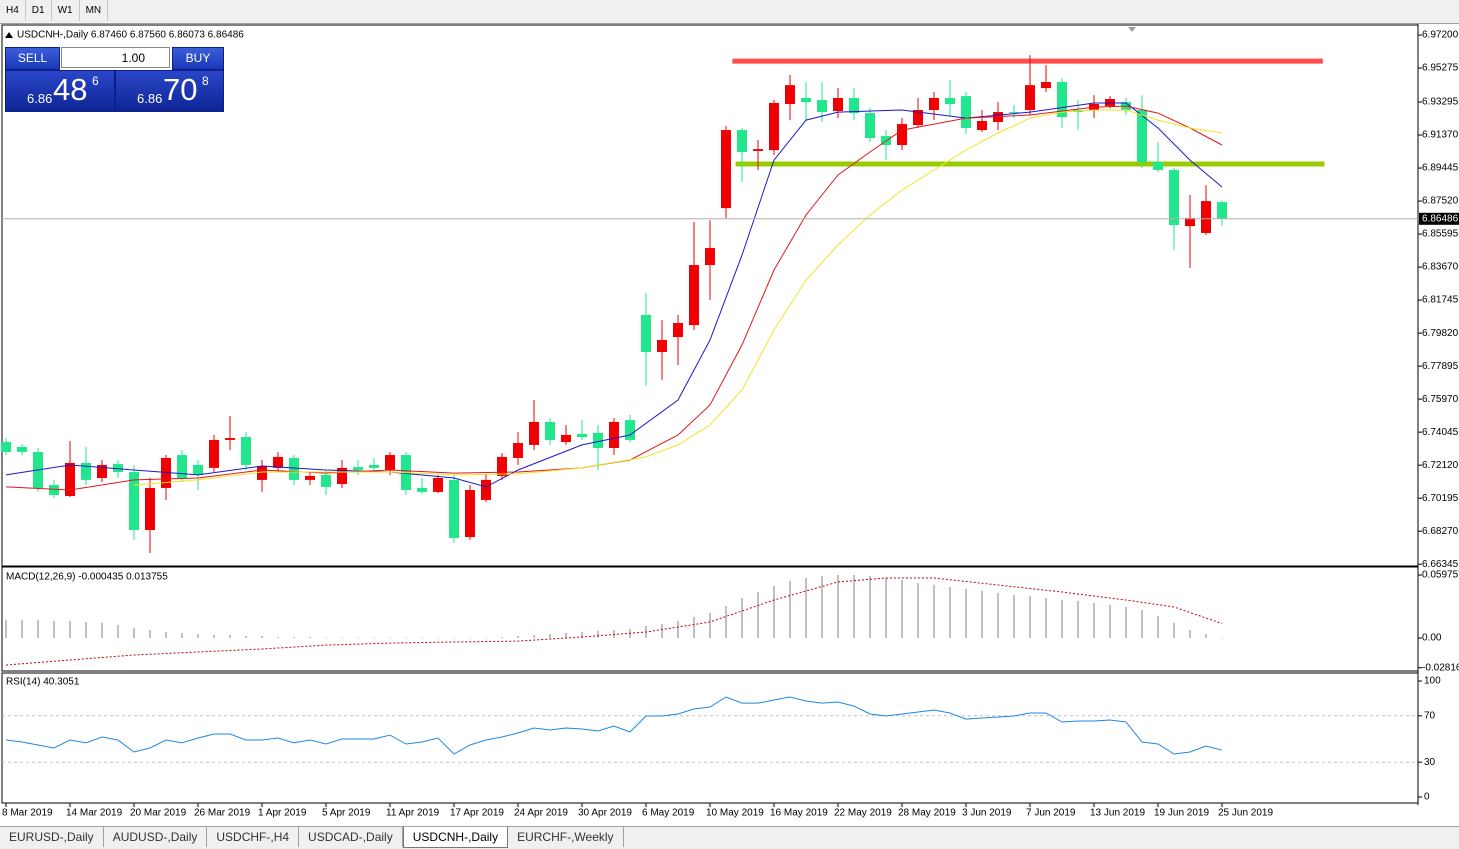  What do you see at coordinates (1440, 366) in the screenshot?
I see `y-tick-label: 6.77895` at bounding box center [1440, 366].